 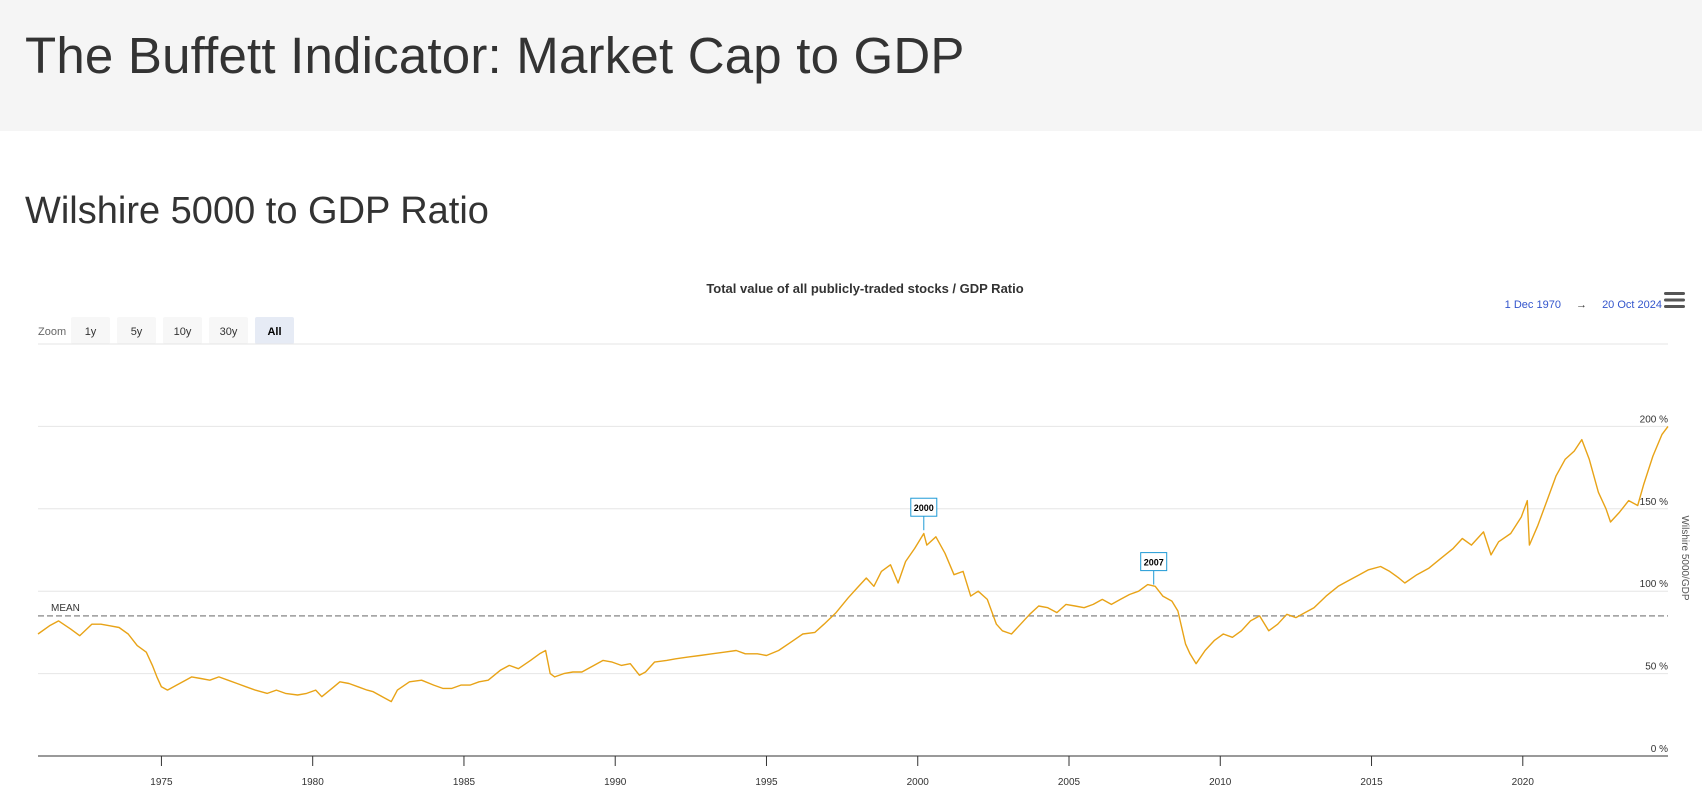 I want to click on x-tick-label: 1985, so click(x=464, y=782).